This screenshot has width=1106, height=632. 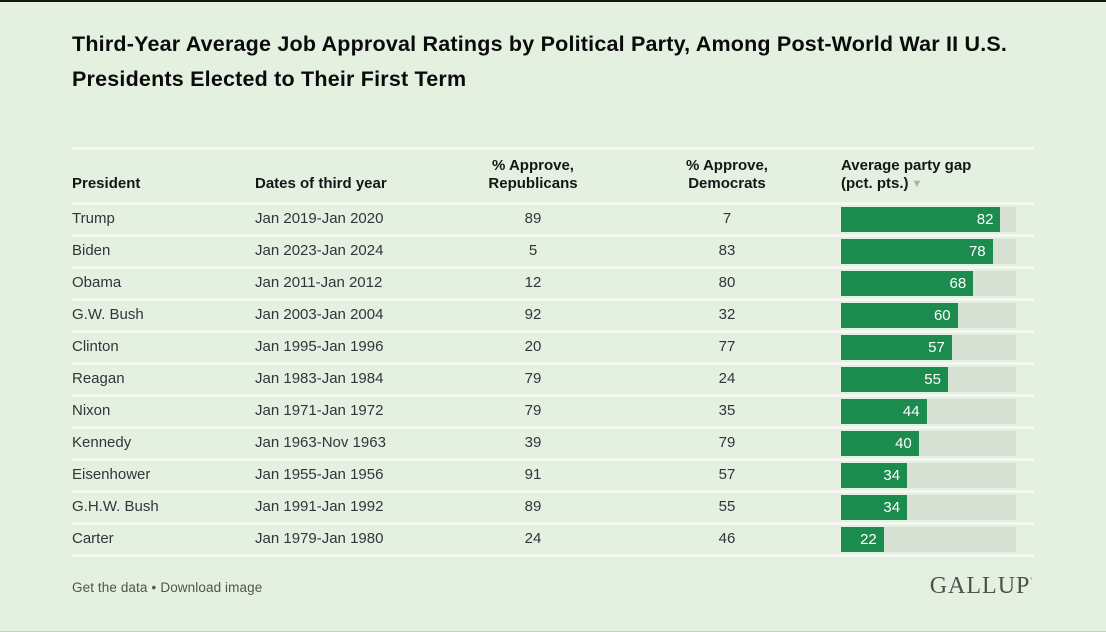 I want to click on party-gap-bar-cell: 22, so click(x=933, y=539).